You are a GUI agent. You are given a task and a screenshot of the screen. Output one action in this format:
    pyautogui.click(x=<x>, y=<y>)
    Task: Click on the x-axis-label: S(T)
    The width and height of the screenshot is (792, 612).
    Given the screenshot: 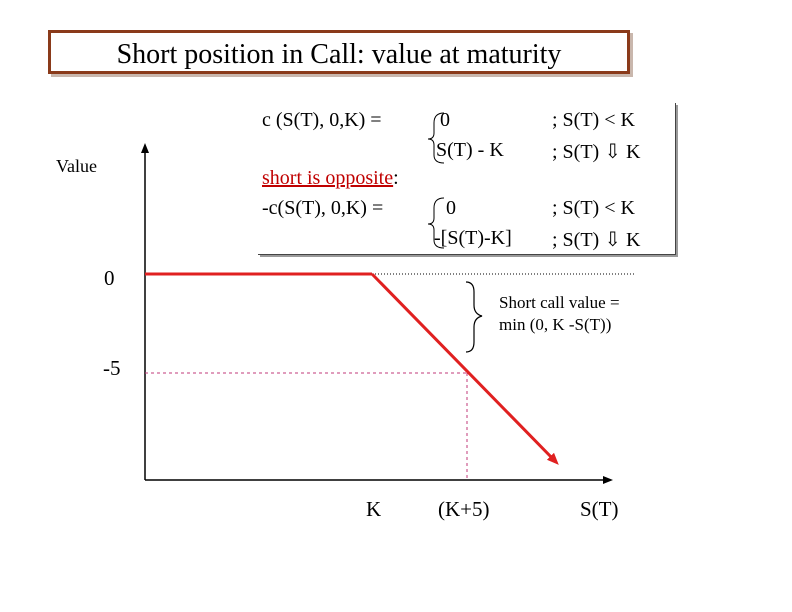 What is the action you would take?
    pyautogui.click(x=599, y=509)
    